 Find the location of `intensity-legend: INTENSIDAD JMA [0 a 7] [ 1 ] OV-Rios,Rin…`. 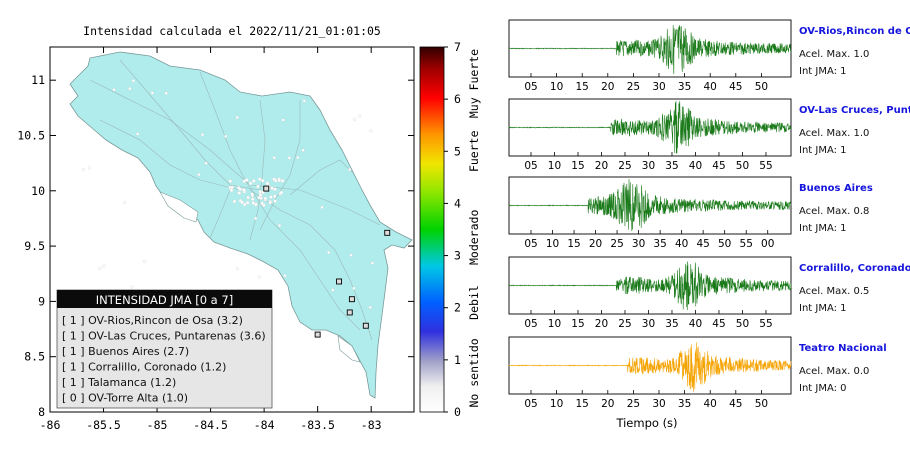

intensity-legend: INTENSIDAD JMA [0 a 7] [ 1 ] OV-Rios,Rin… is located at coordinates (164, 349).